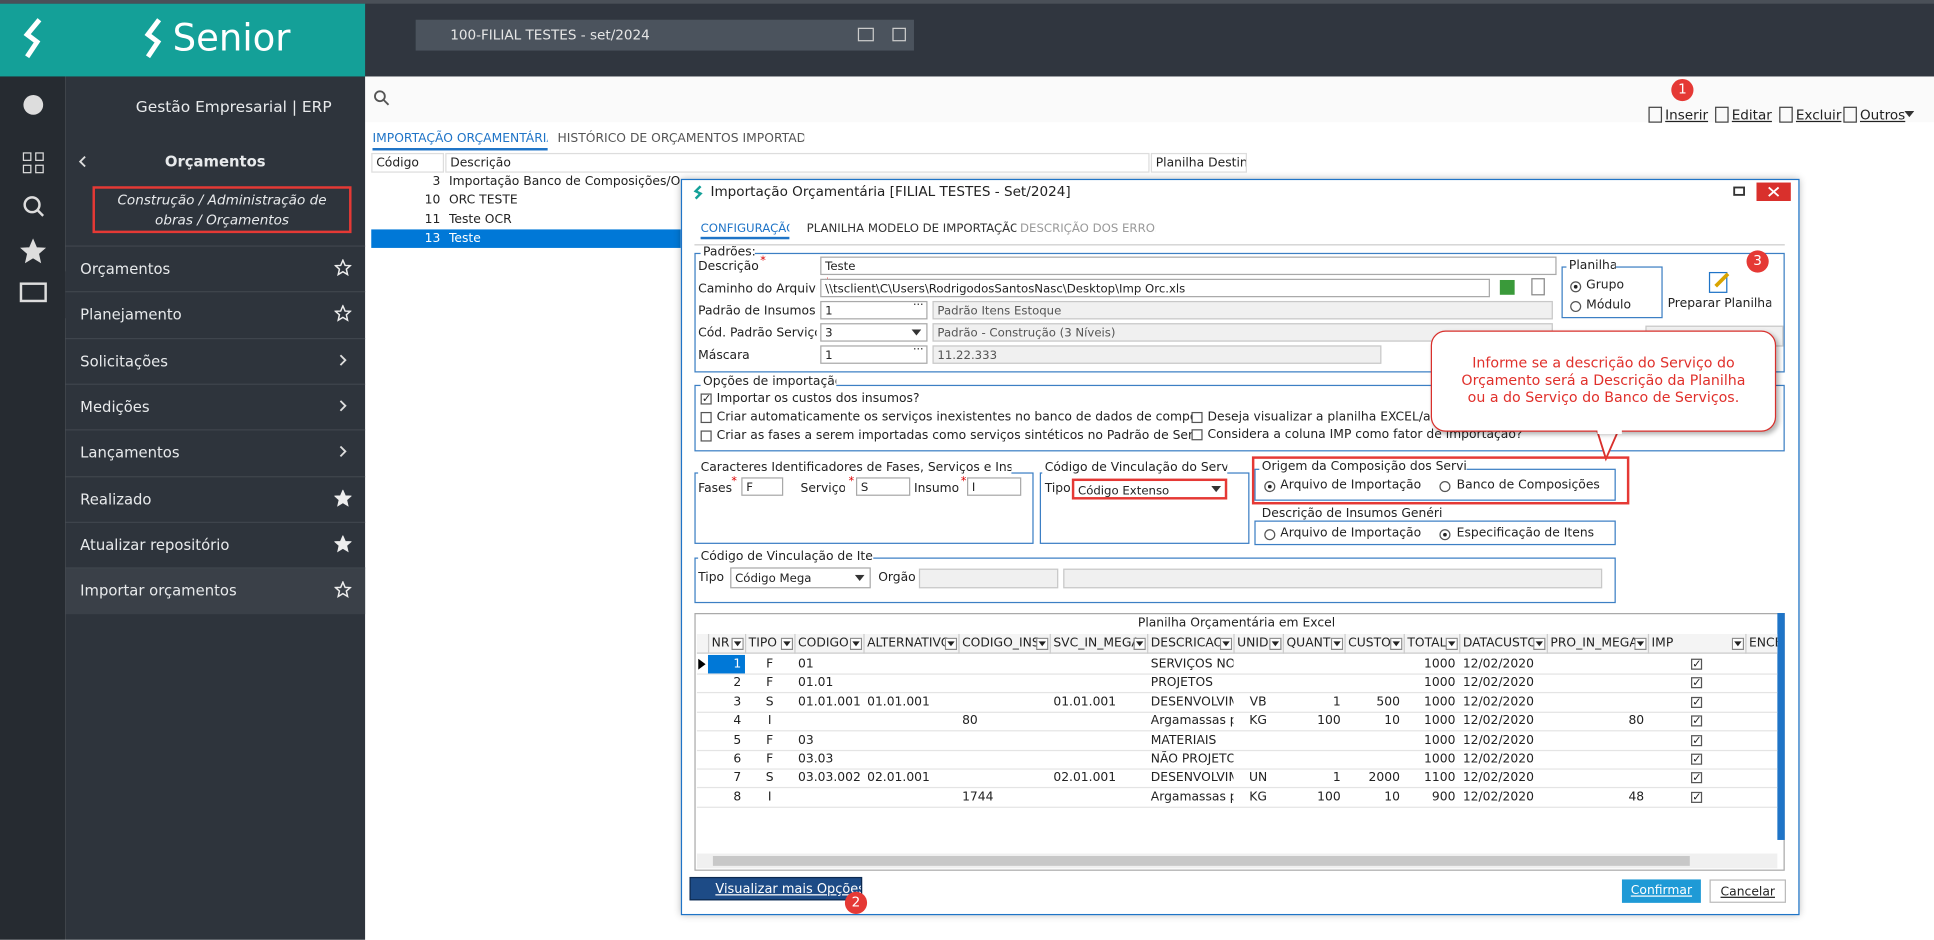  What do you see at coordinates (1818, 115) in the screenshot?
I see `action: Excluir` at bounding box center [1818, 115].